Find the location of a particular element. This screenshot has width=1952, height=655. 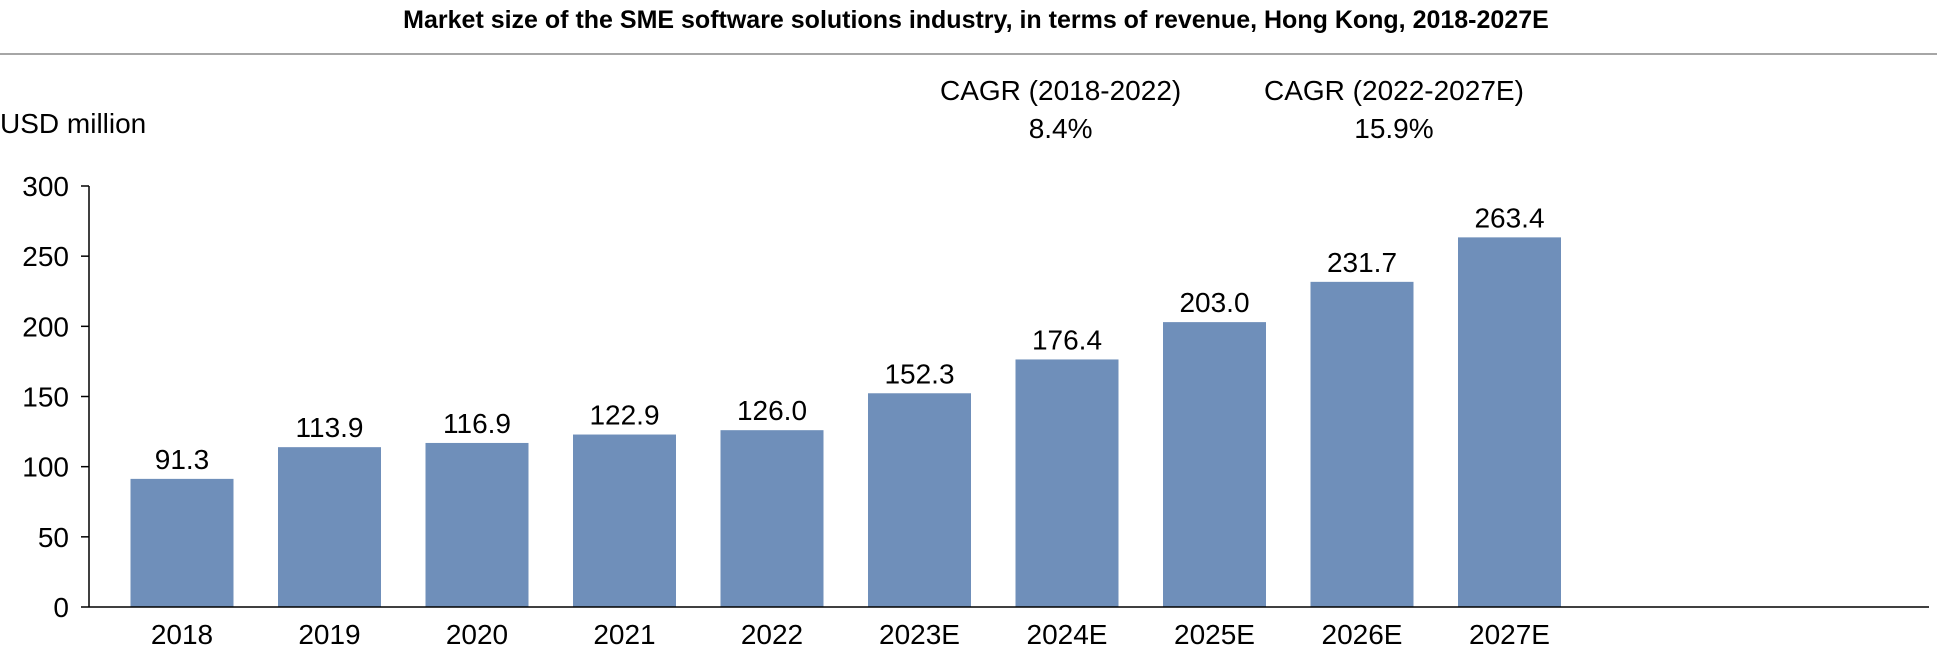

bar-2025e is located at coordinates (1214, 464).